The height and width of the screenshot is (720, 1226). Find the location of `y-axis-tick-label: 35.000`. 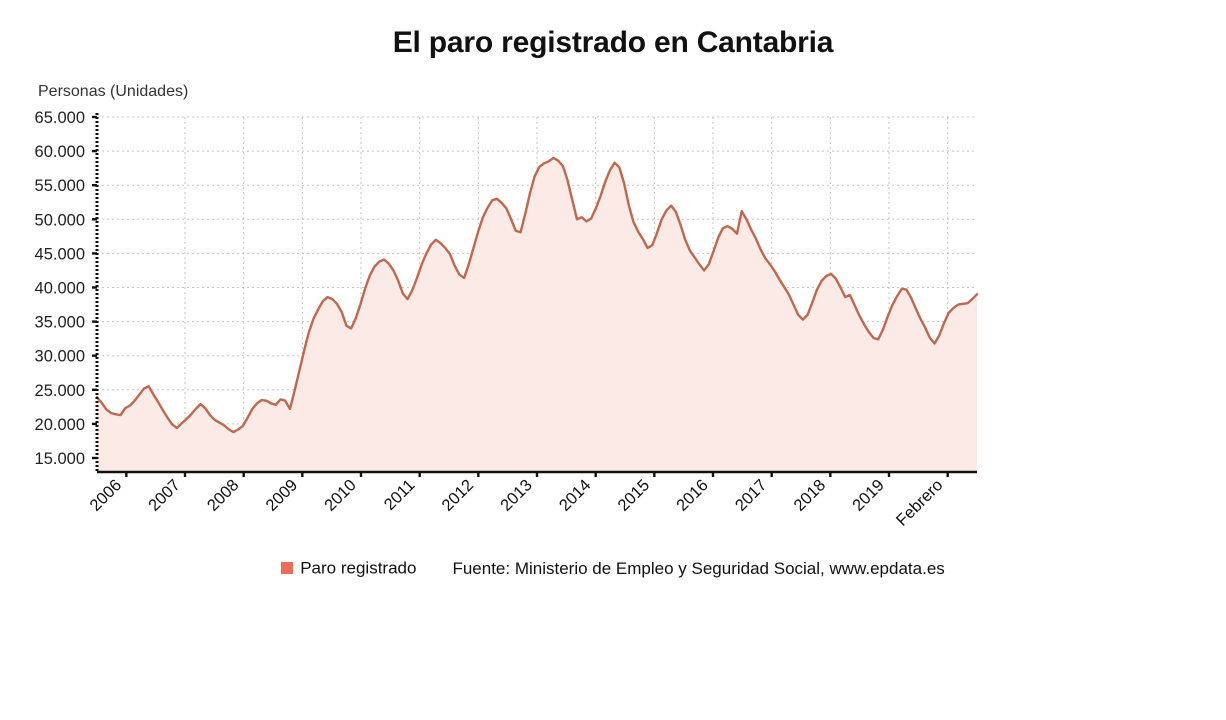

y-axis-tick-label: 35.000 is located at coordinates (60, 323).